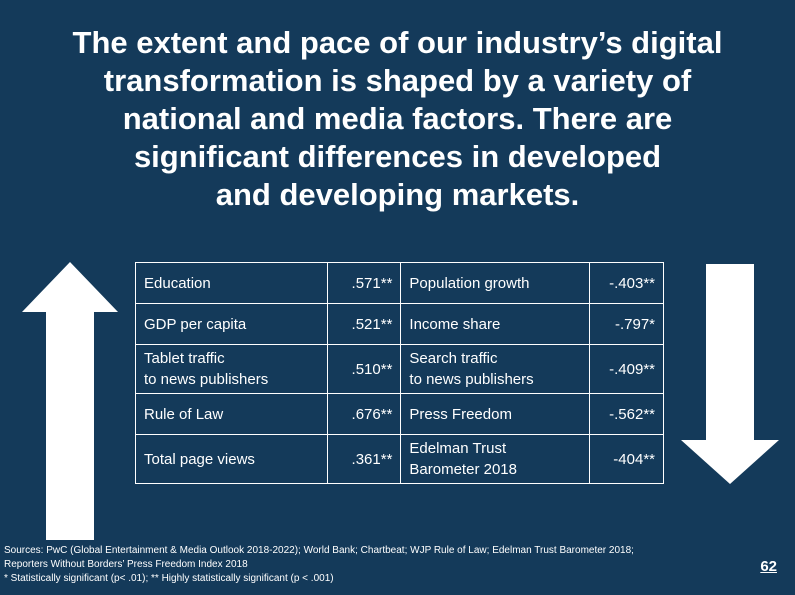 This screenshot has width=795, height=595. Describe the element at coordinates (626, 369) in the screenshot. I see `negative-value: -.409**` at that location.